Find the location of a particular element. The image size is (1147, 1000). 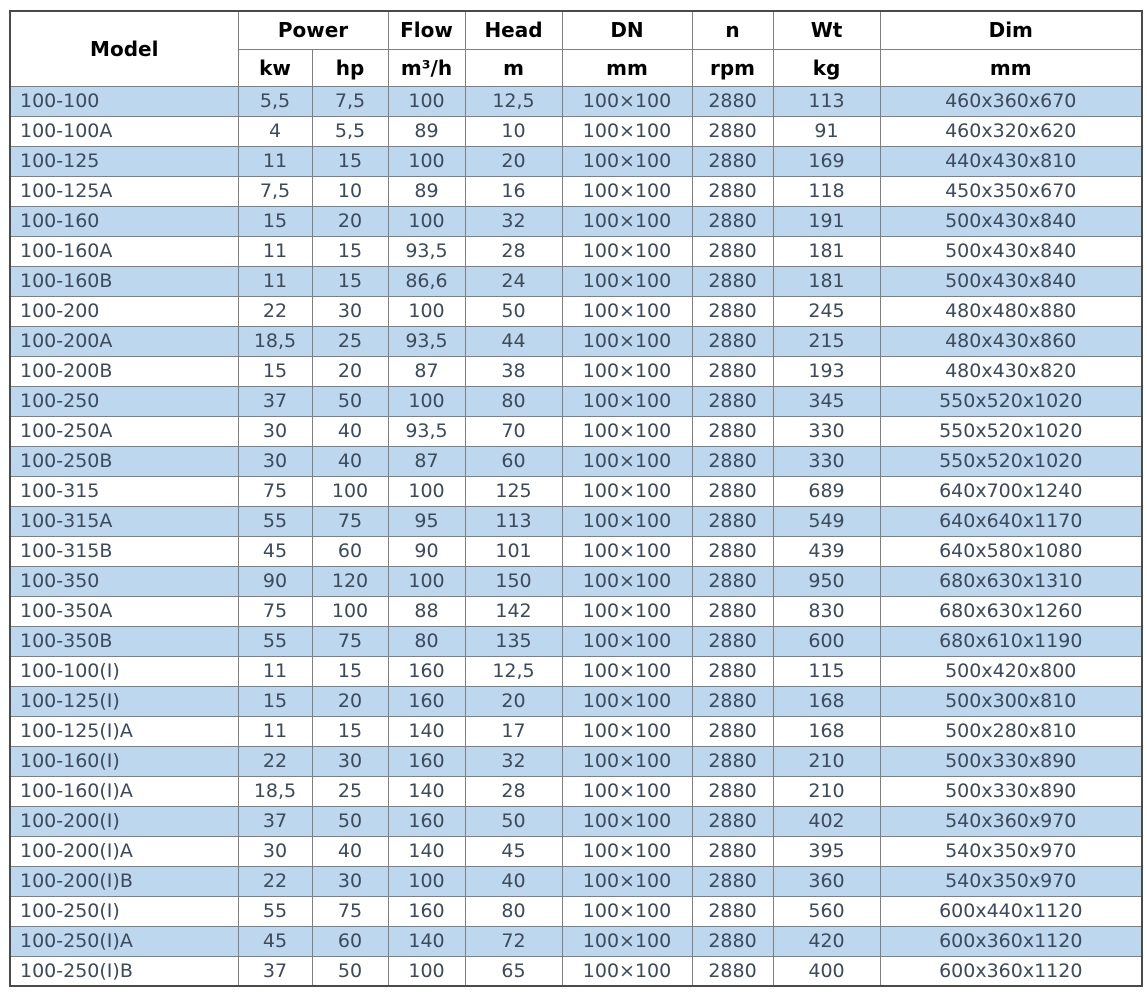

col-unit-head: m is located at coordinates (513, 67).